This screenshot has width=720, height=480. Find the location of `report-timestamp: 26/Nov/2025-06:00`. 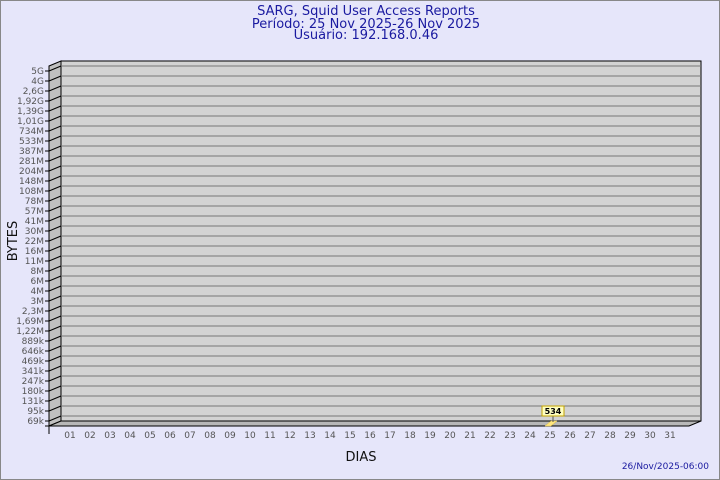

report-timestamp: 26/Nov/2025-06:00 is located at coordinates (665, 467).